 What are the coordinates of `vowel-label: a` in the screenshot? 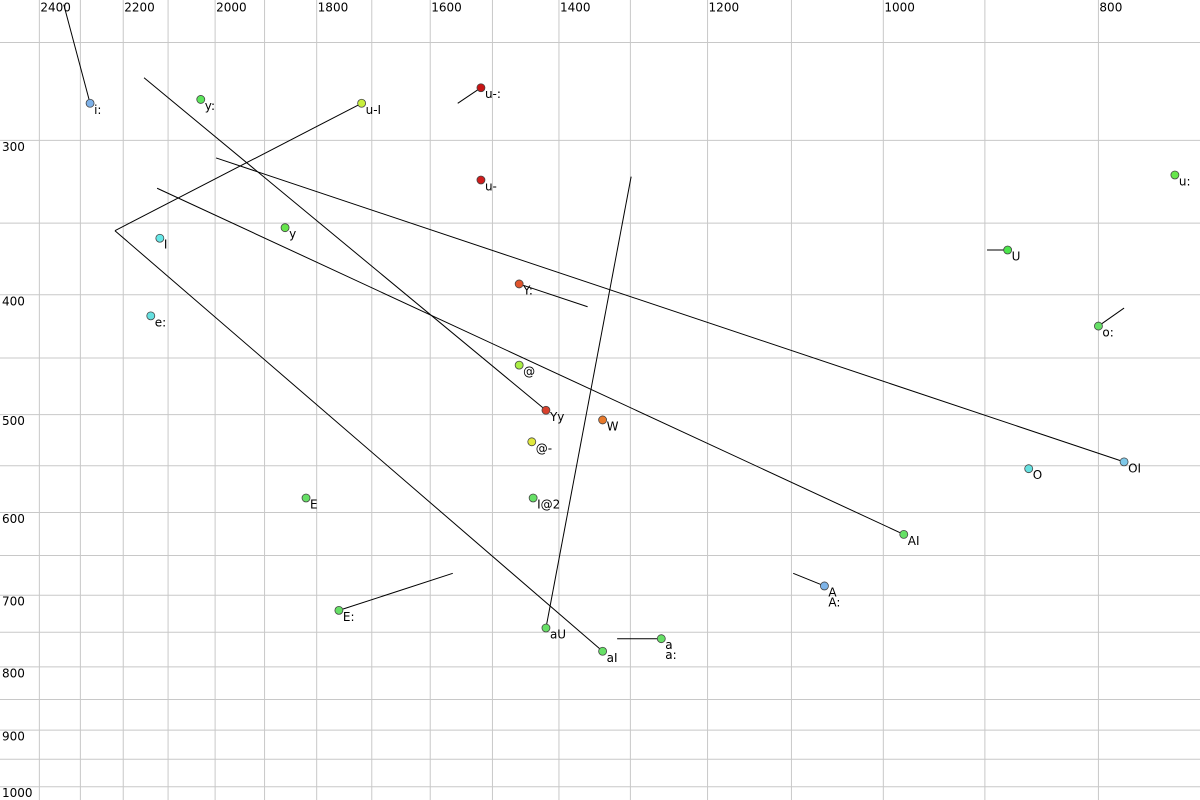 It's located at (668, 645).